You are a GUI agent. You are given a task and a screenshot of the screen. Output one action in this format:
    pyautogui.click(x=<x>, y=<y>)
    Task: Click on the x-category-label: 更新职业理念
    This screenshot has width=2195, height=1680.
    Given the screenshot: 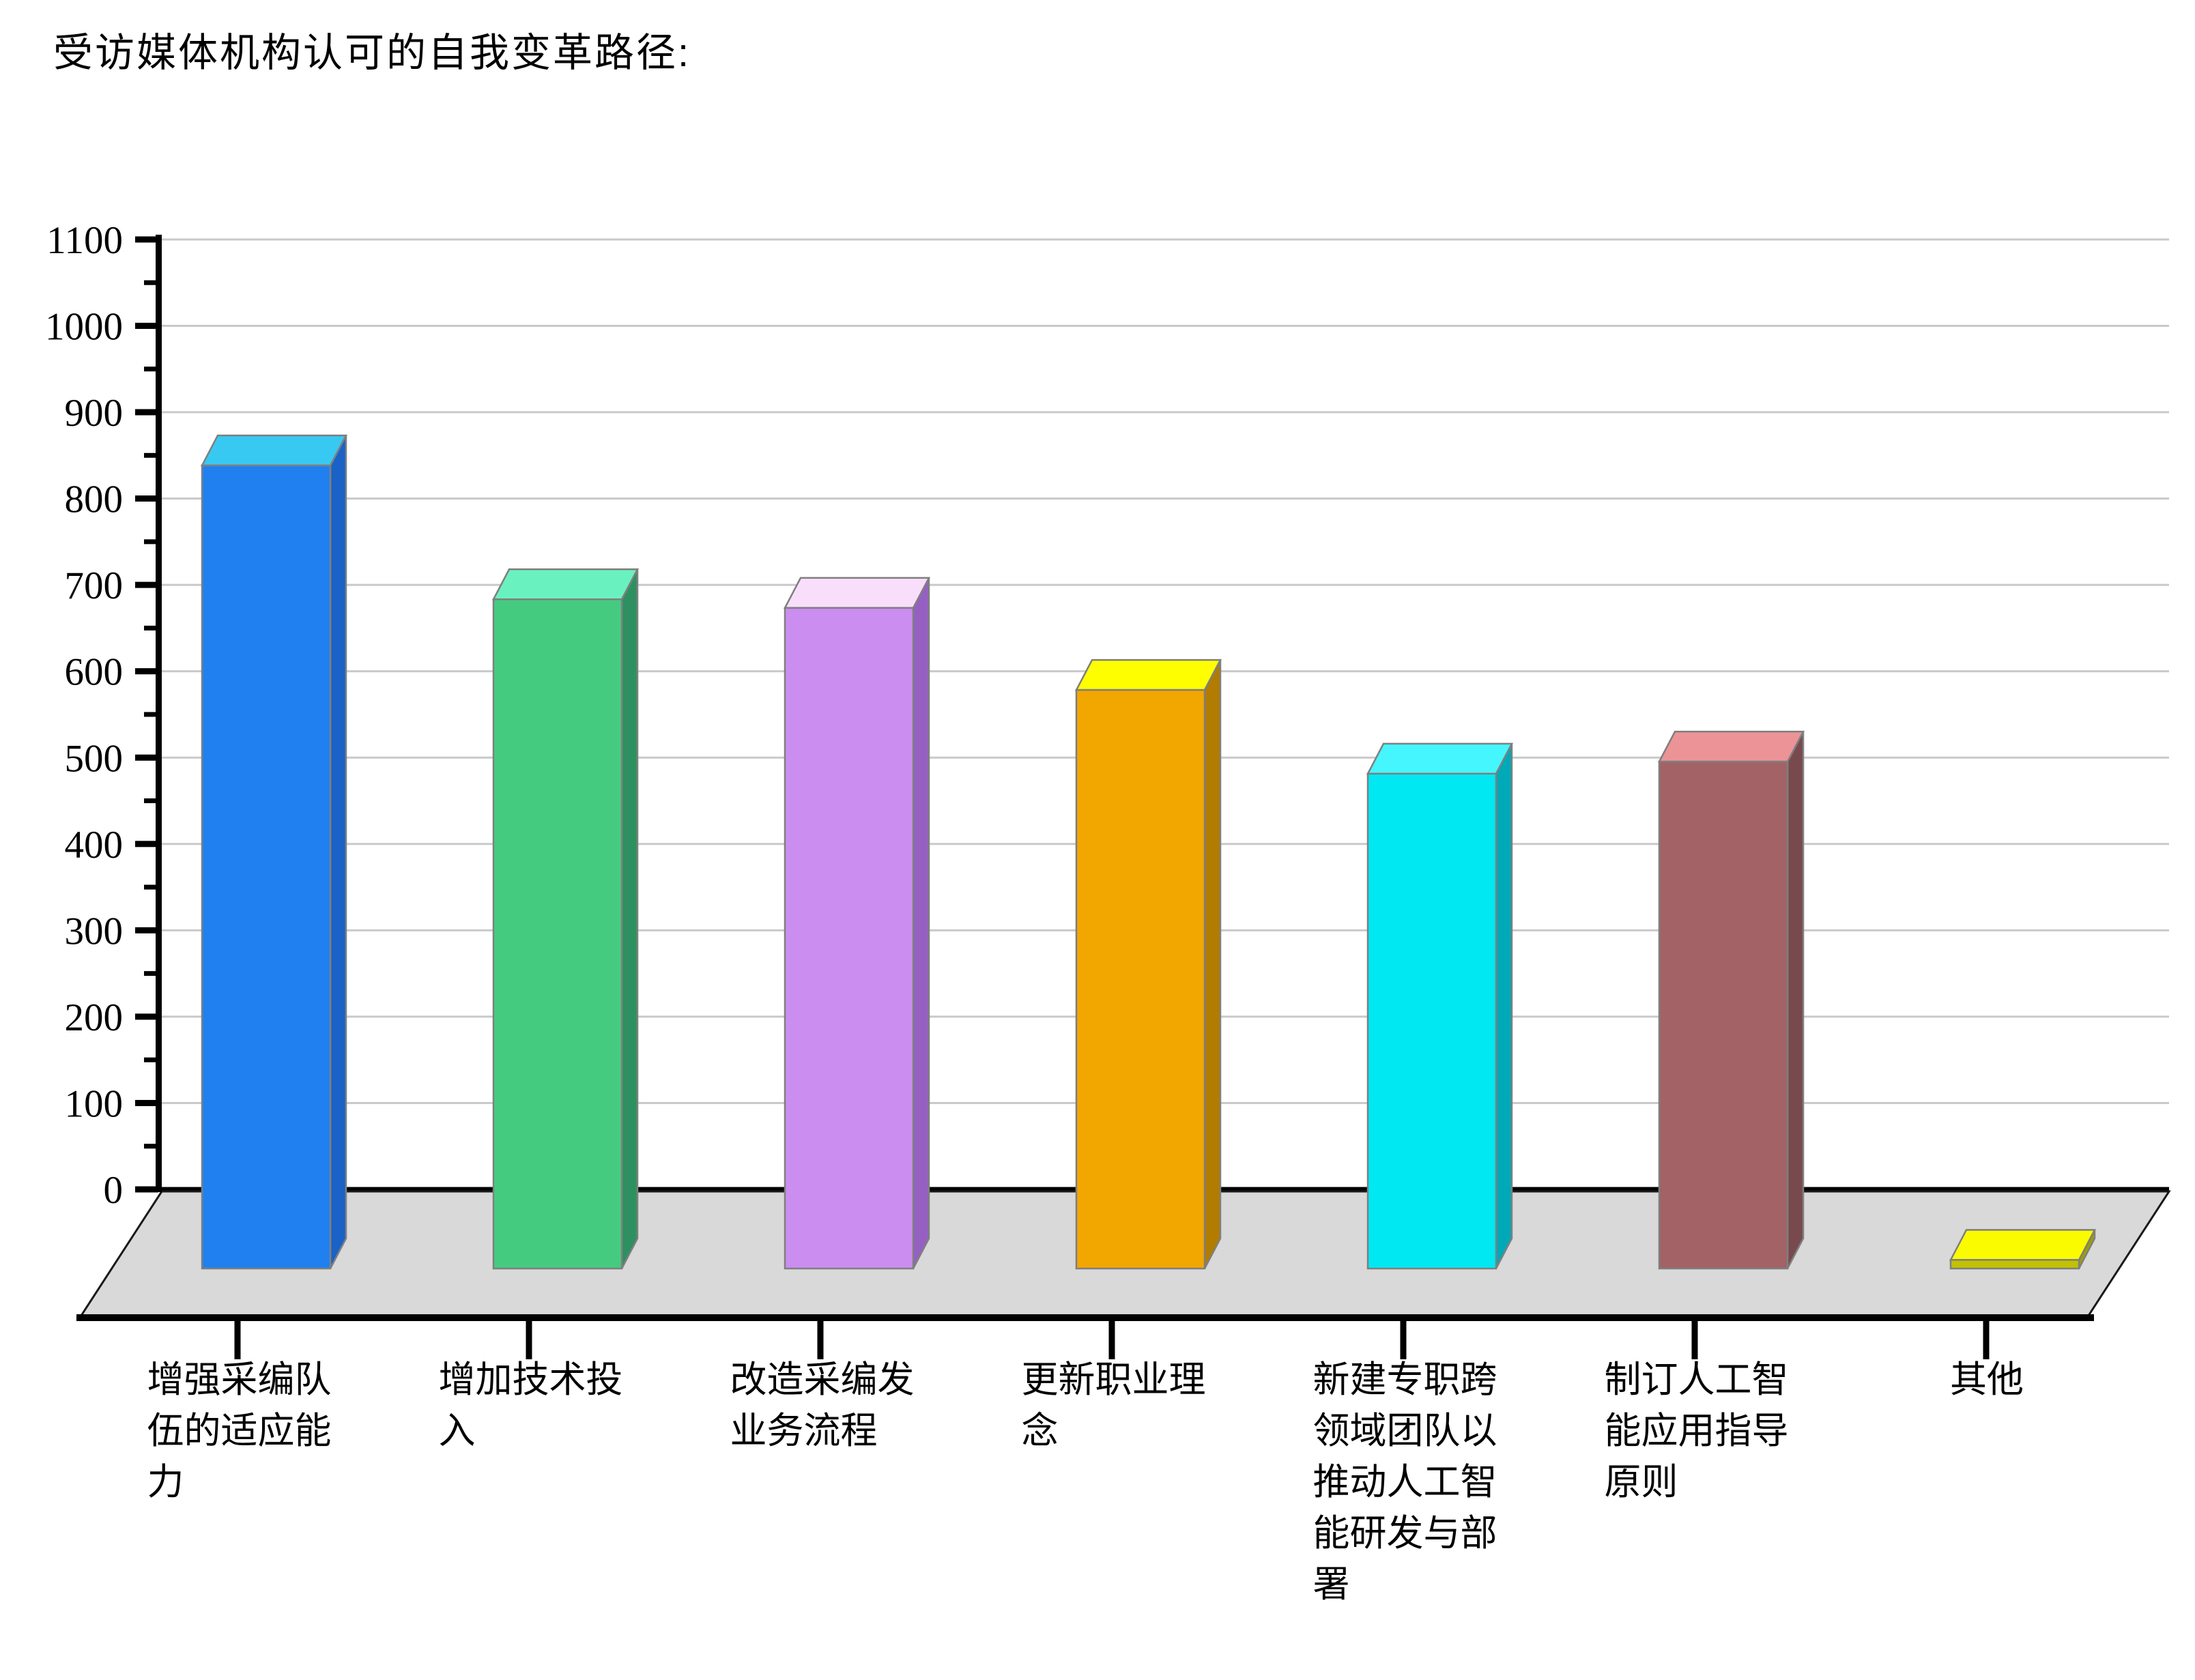 What is the action you would take?
    pyautogui.click(x=1114, y=1405)
    